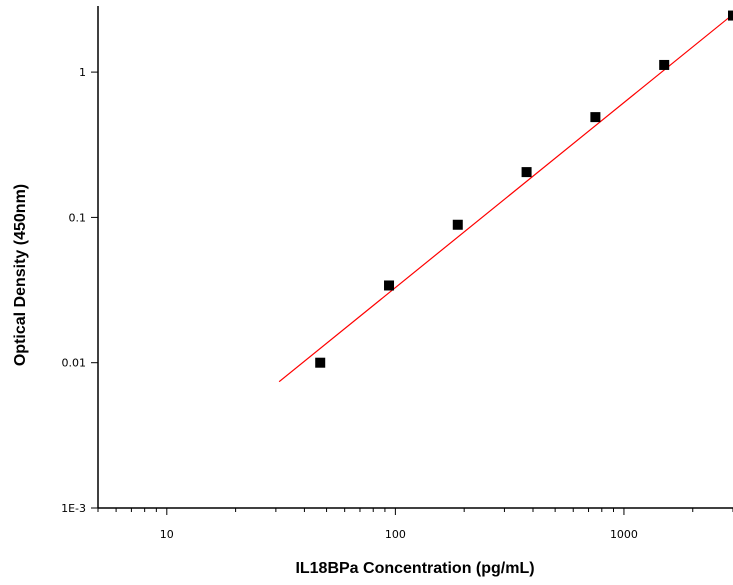  I want to click on x-axis-ticks: 10 100 1000, so click(415, 524).